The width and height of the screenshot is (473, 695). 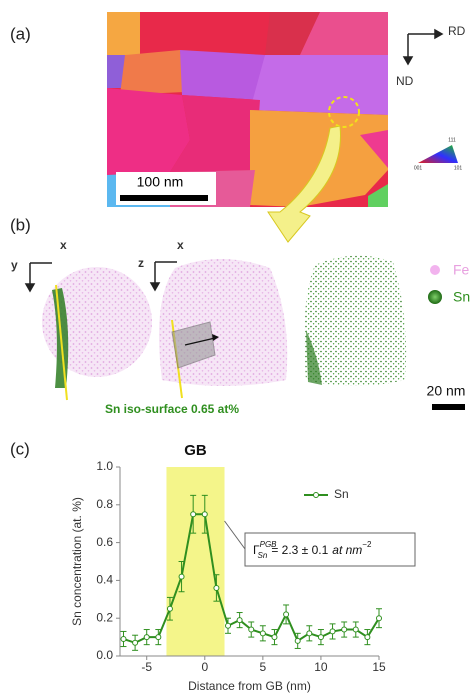 I want to click on y-tick-label: 0.0, so click(x=104, y=655).